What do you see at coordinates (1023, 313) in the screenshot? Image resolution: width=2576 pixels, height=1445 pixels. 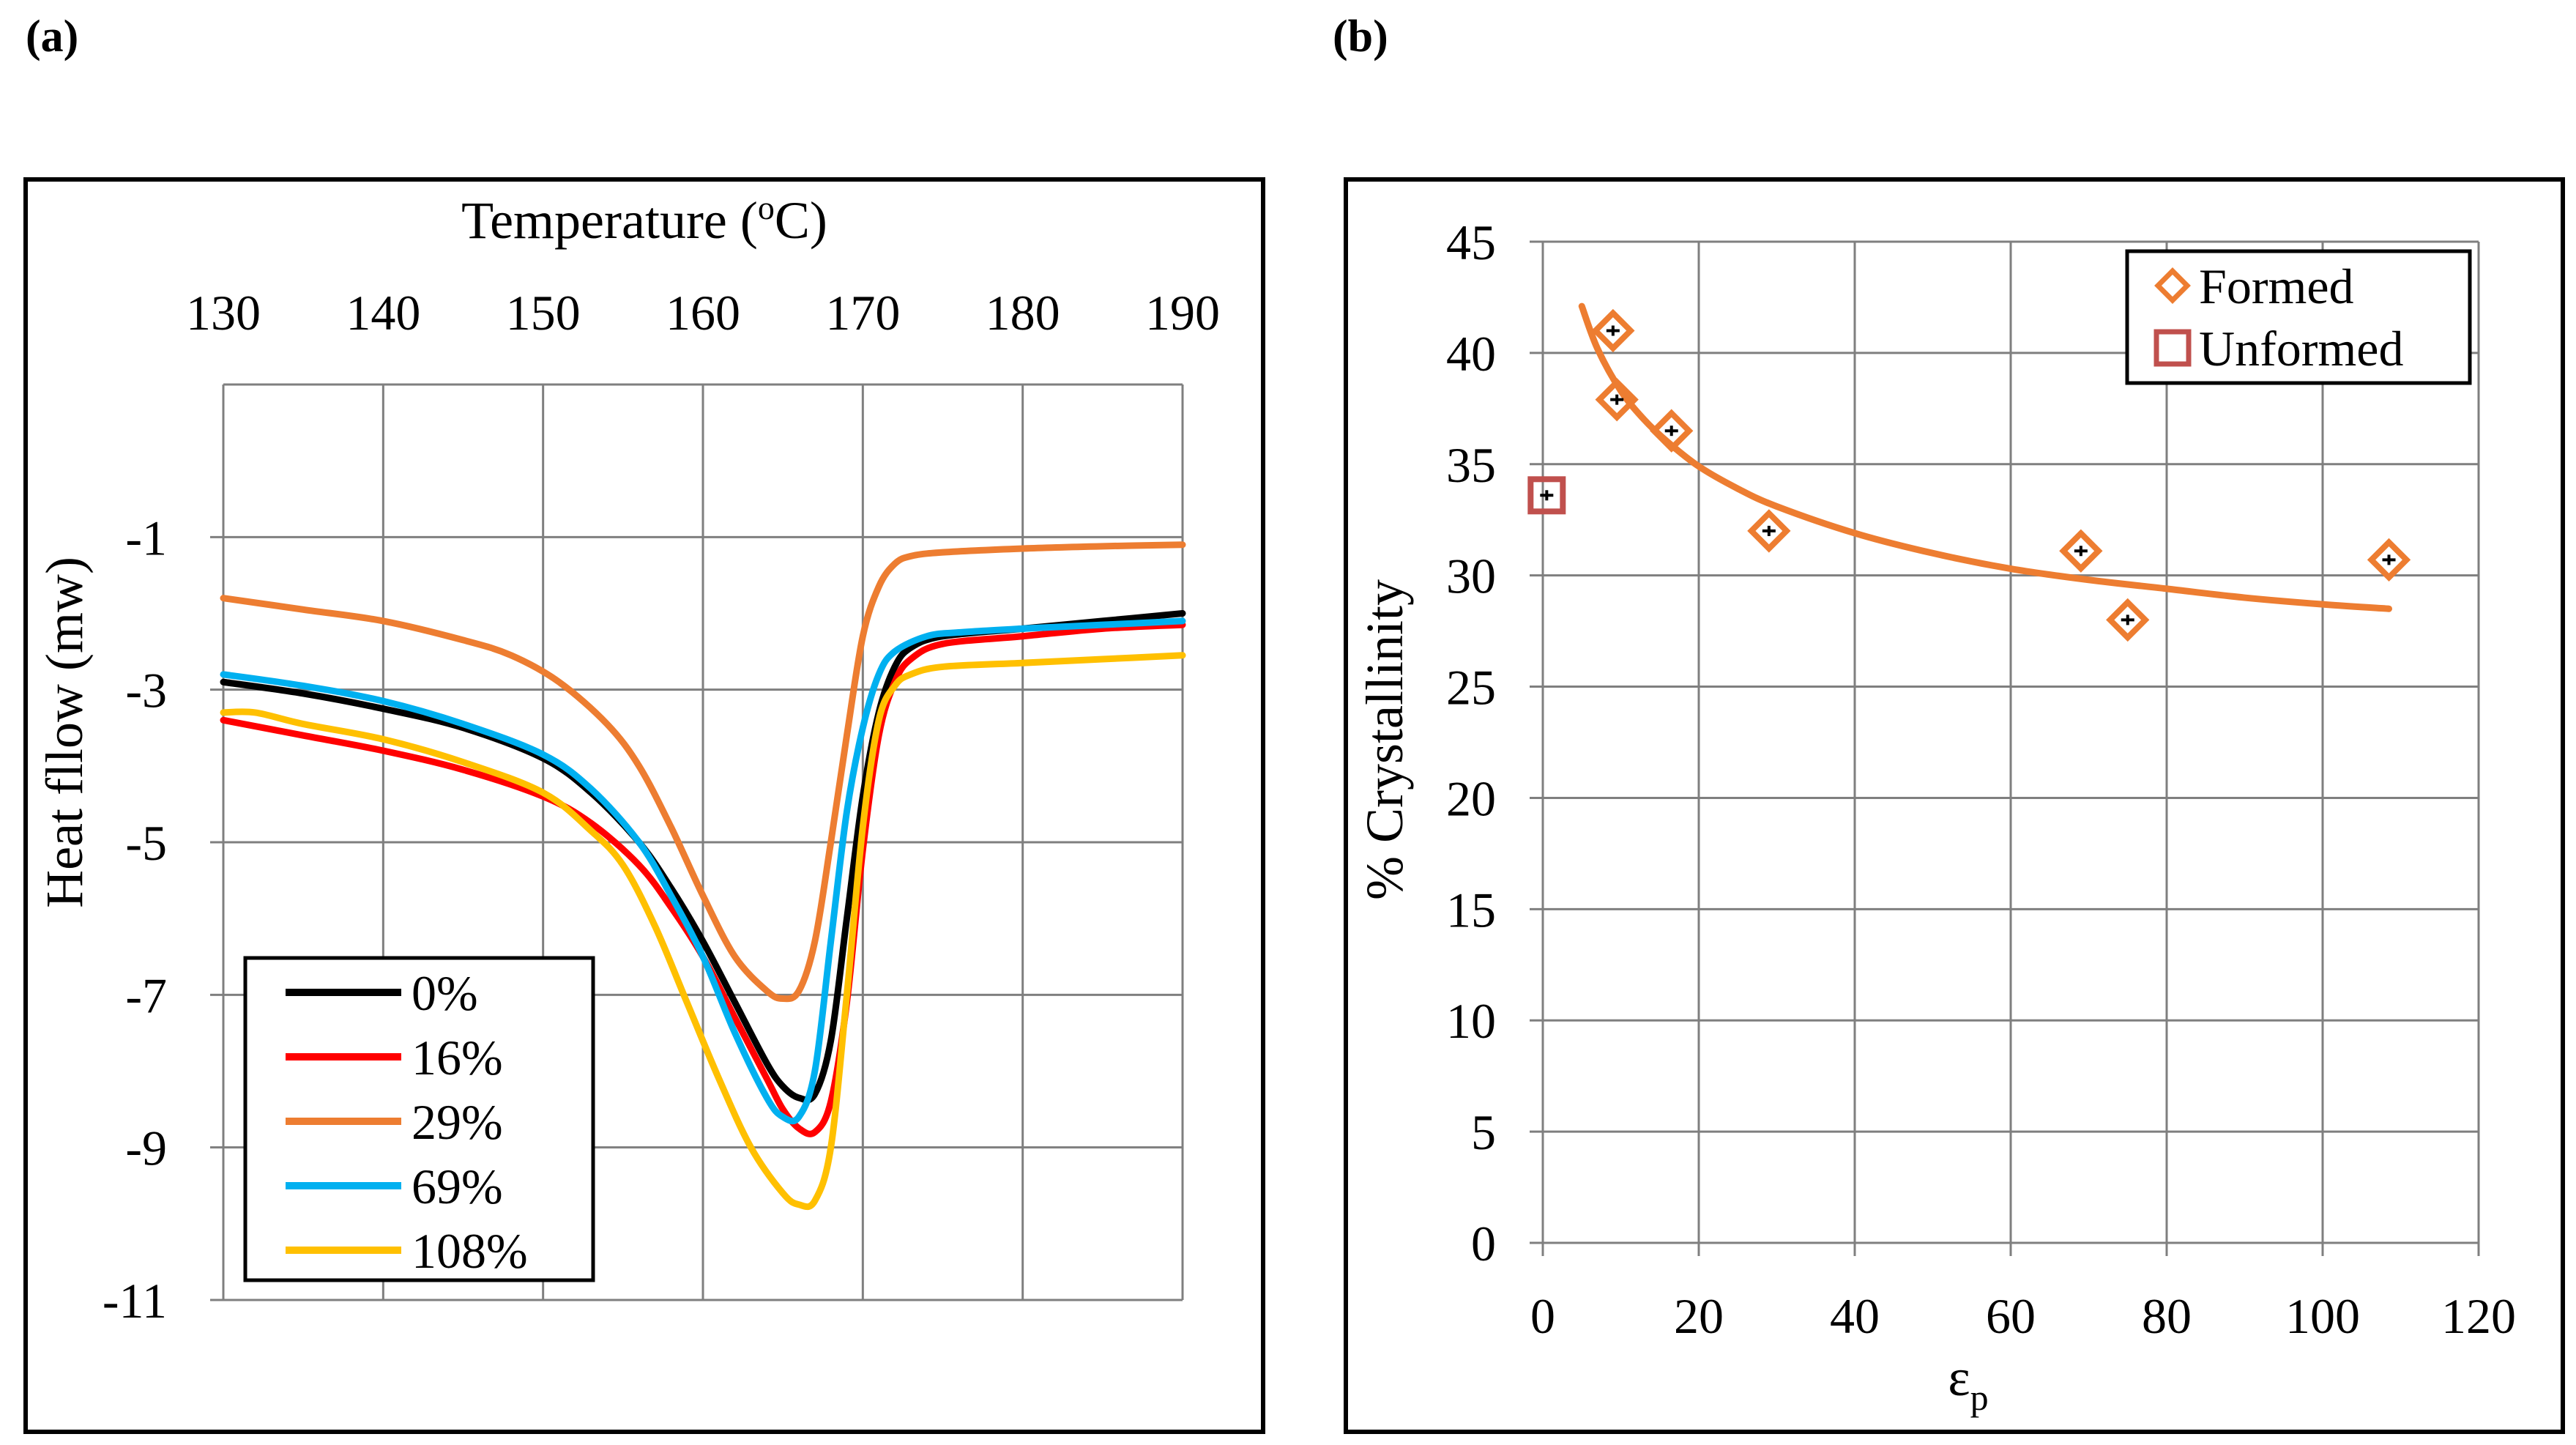 I see `chart-a-xtick-label: 180` at bounding box center [1023, 313].